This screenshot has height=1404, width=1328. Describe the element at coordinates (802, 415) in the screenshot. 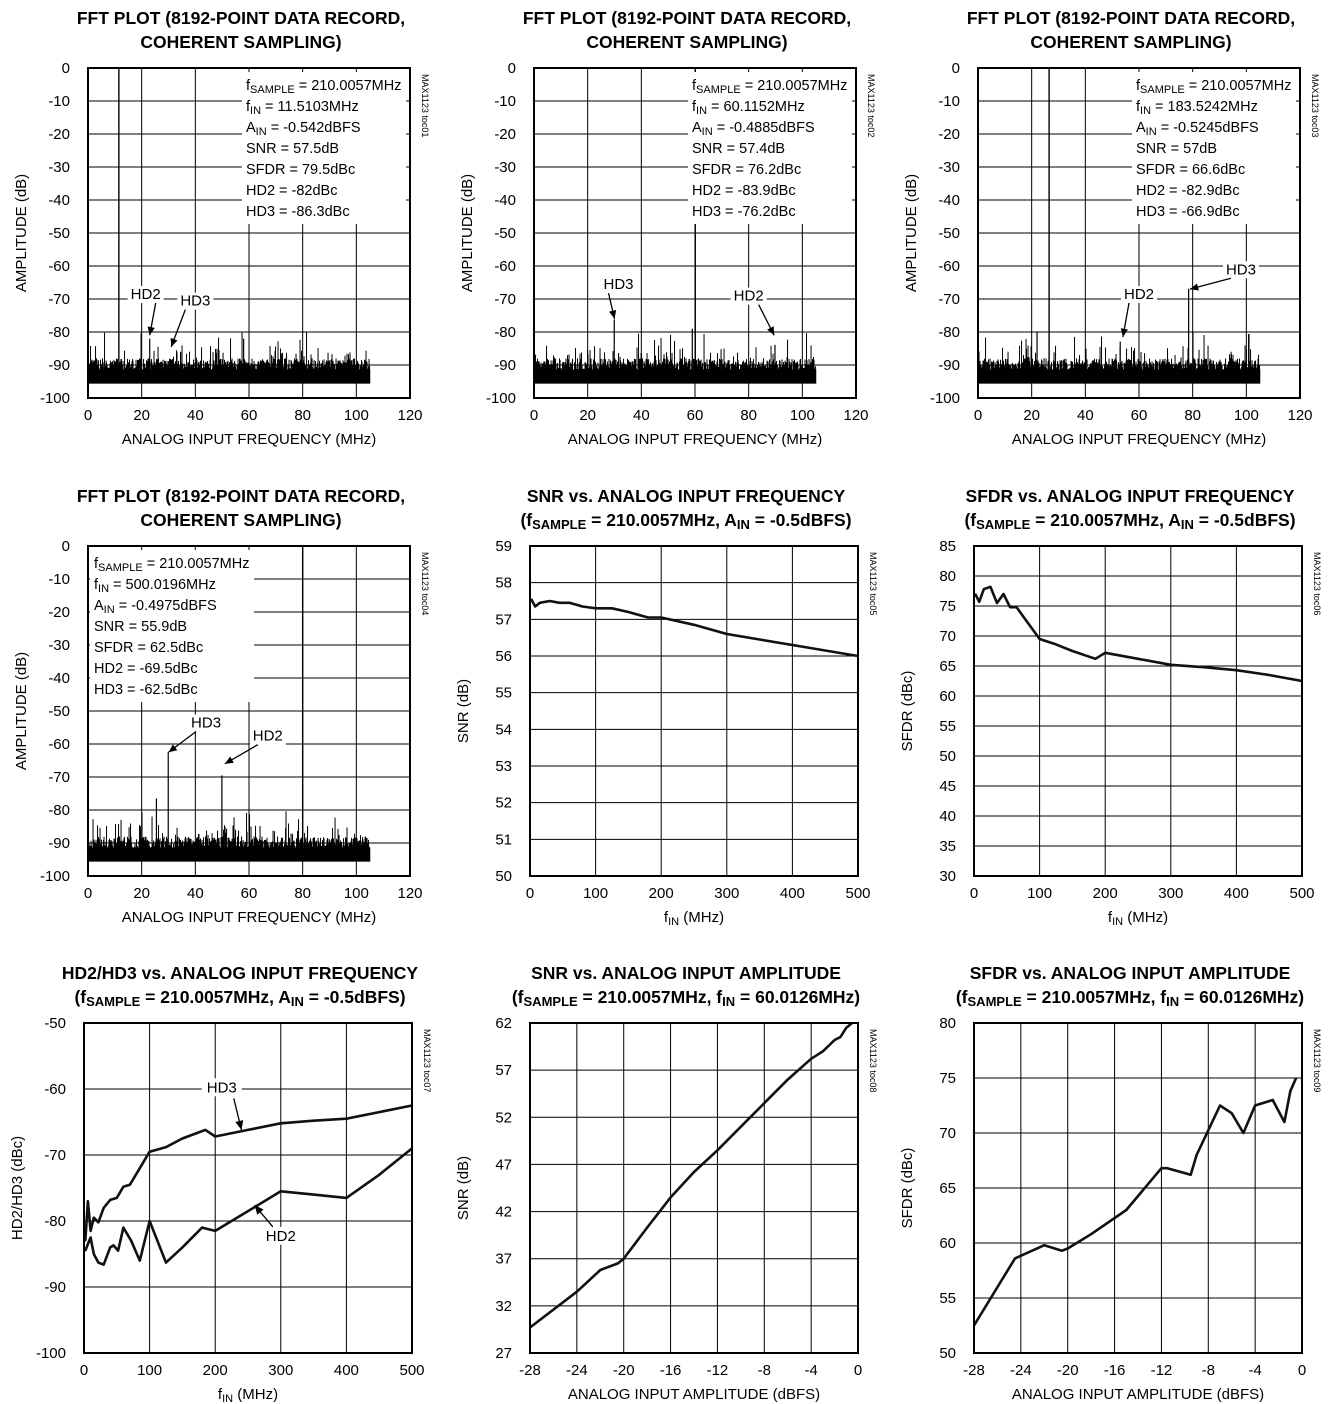

I see `x-tick-label: 100` at that location.